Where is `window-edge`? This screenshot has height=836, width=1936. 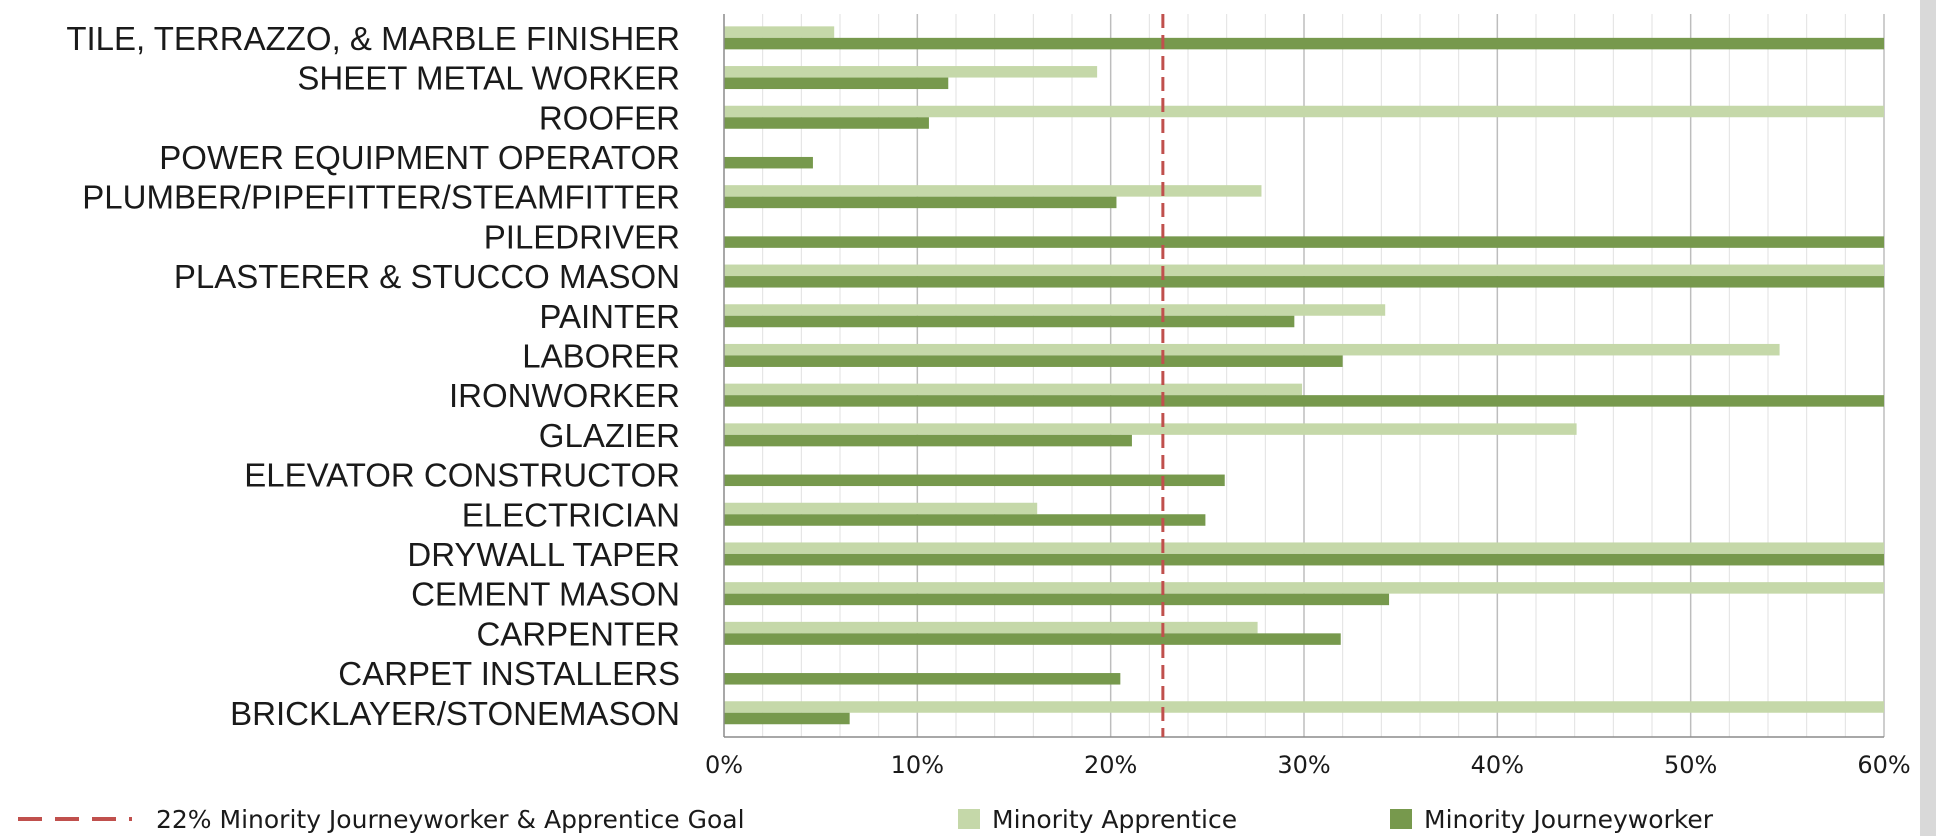
window-edge is located at coordinates (1928, 418).